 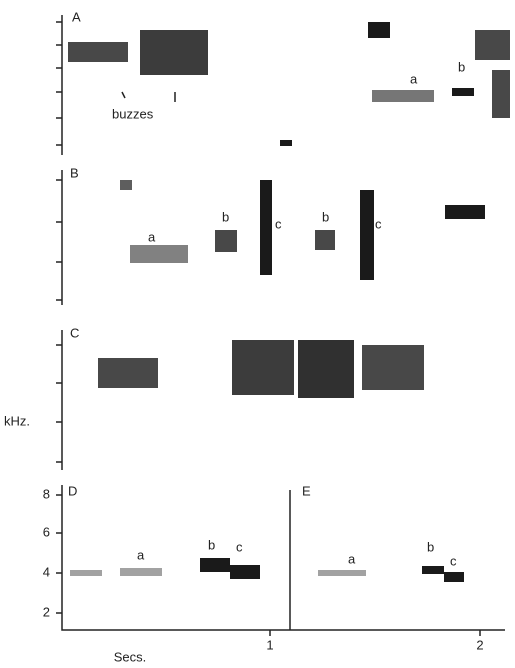 I want to click on annotation: buzzes, so click(x=133, y=113).